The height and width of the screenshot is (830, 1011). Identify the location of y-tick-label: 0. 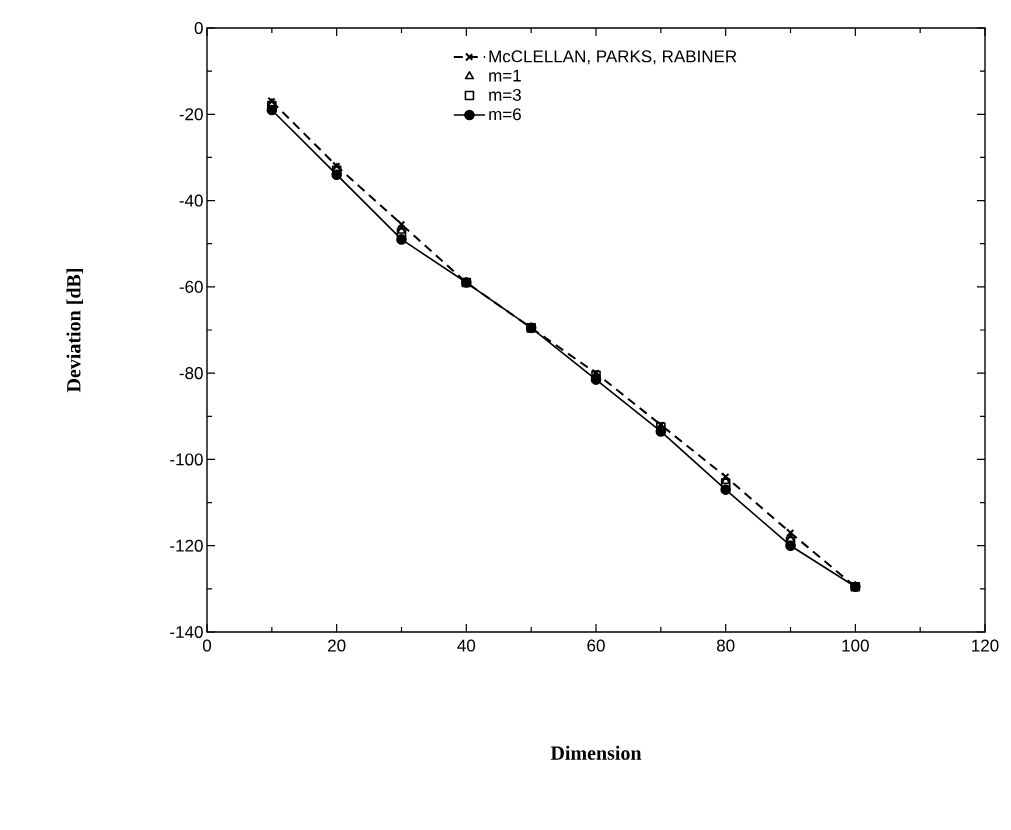
(198, 28).